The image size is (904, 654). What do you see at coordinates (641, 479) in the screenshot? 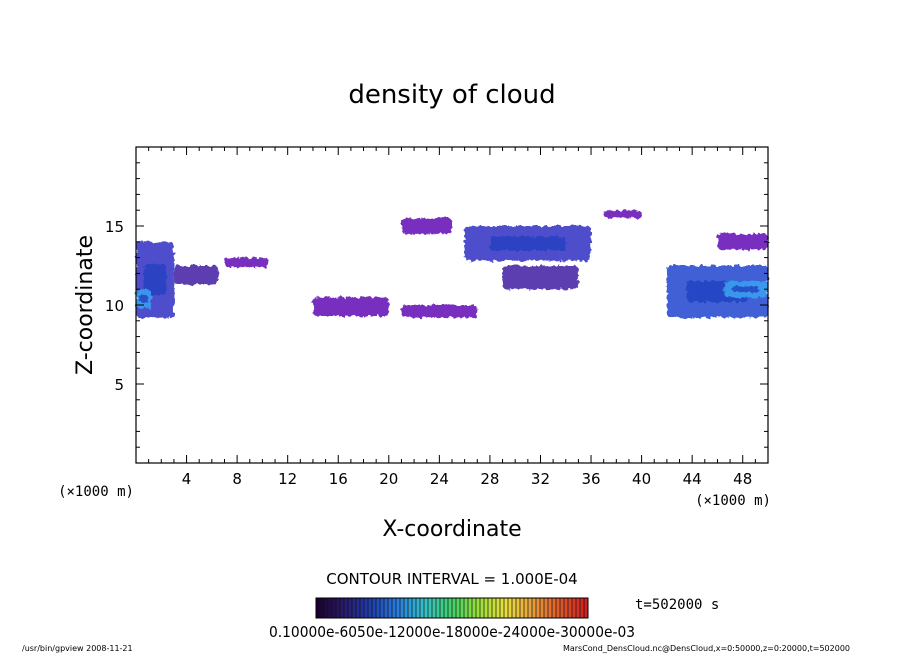
I see `x-tick-label: 40` at bounding box center [641, 479].